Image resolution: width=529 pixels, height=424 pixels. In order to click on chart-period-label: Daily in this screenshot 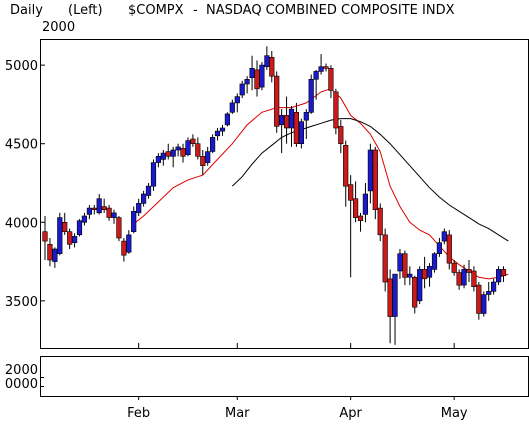, I will do `click(26, 10)`.